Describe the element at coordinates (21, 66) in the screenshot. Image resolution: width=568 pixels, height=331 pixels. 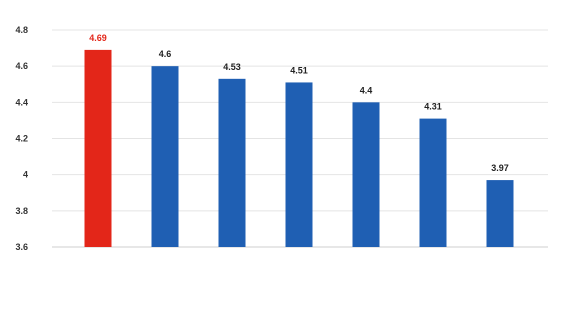
I see `y-tick-label: 4.6` at that location.